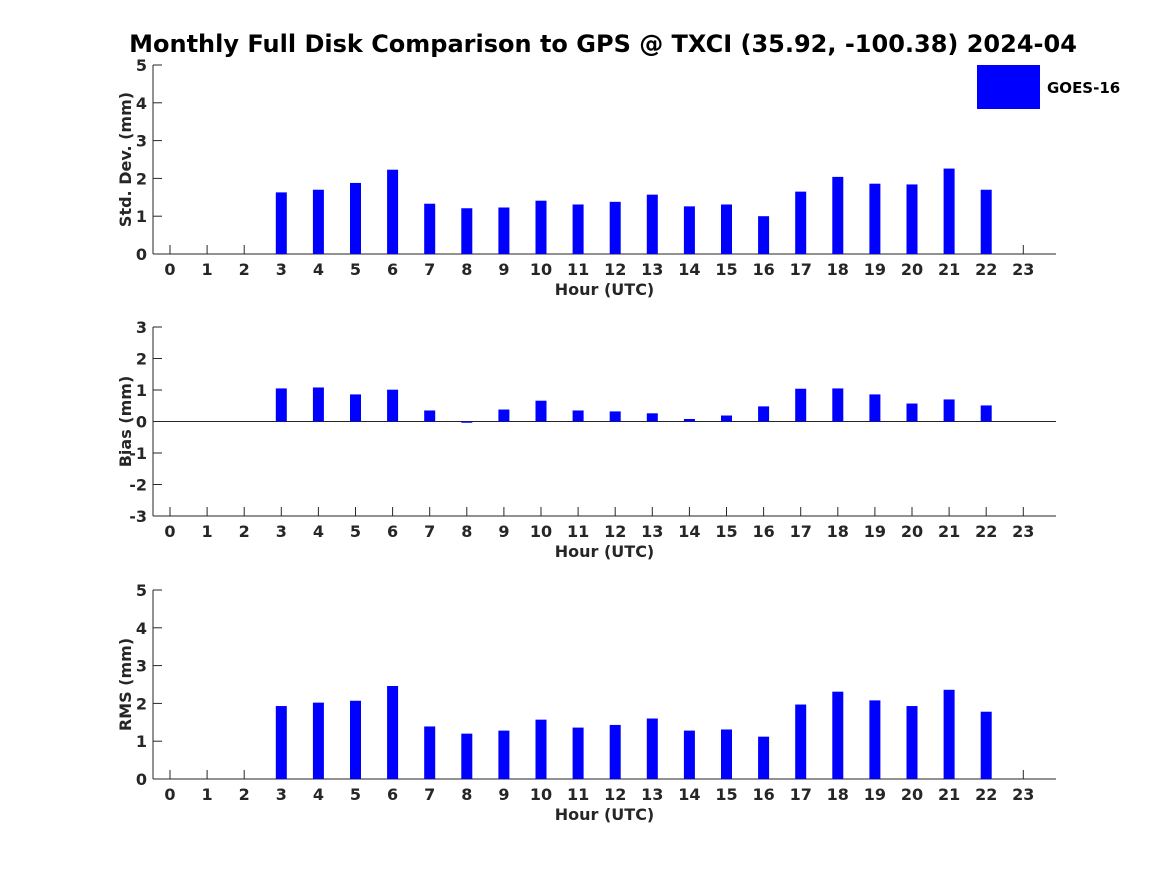 The width and height of the screenshot is (1167, 875). I want to click on y-tick-label: 5, so click(141, 65).